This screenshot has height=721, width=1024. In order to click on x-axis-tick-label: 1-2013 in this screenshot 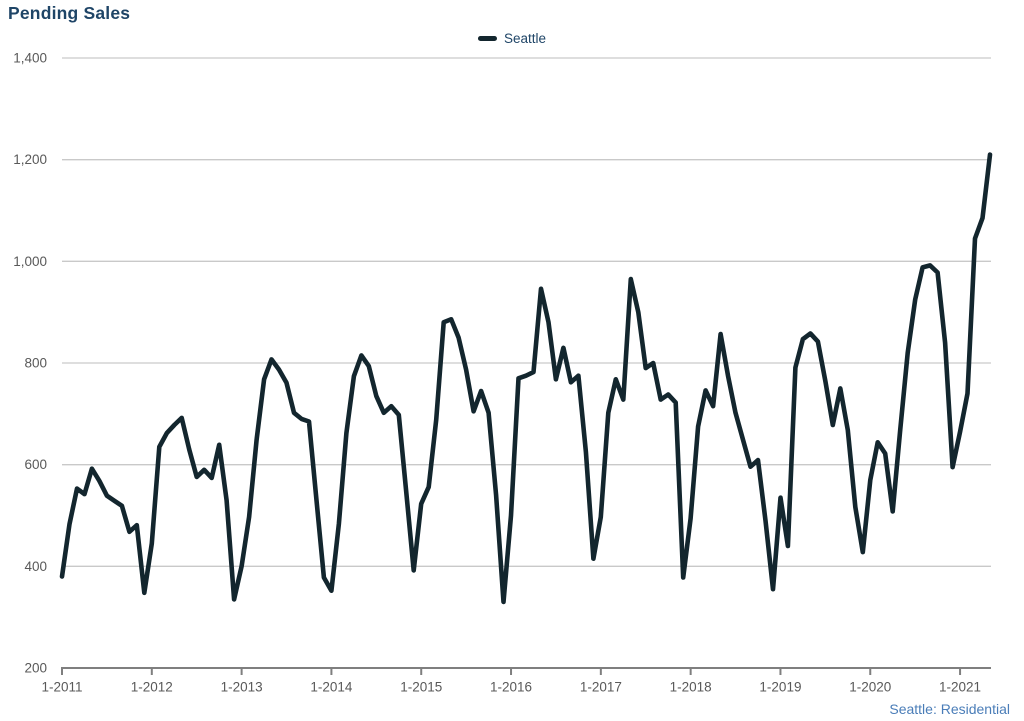, I will do `click(242, 687)`.